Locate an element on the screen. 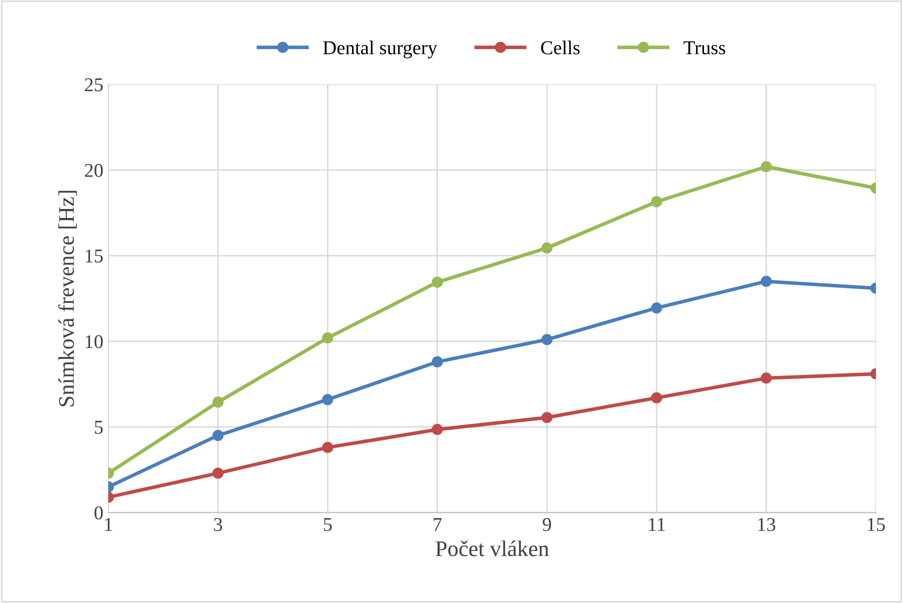 The height and width of the screenshot is (603, 903). legend-label: Dental surgery is located at coordinates (380, 49).